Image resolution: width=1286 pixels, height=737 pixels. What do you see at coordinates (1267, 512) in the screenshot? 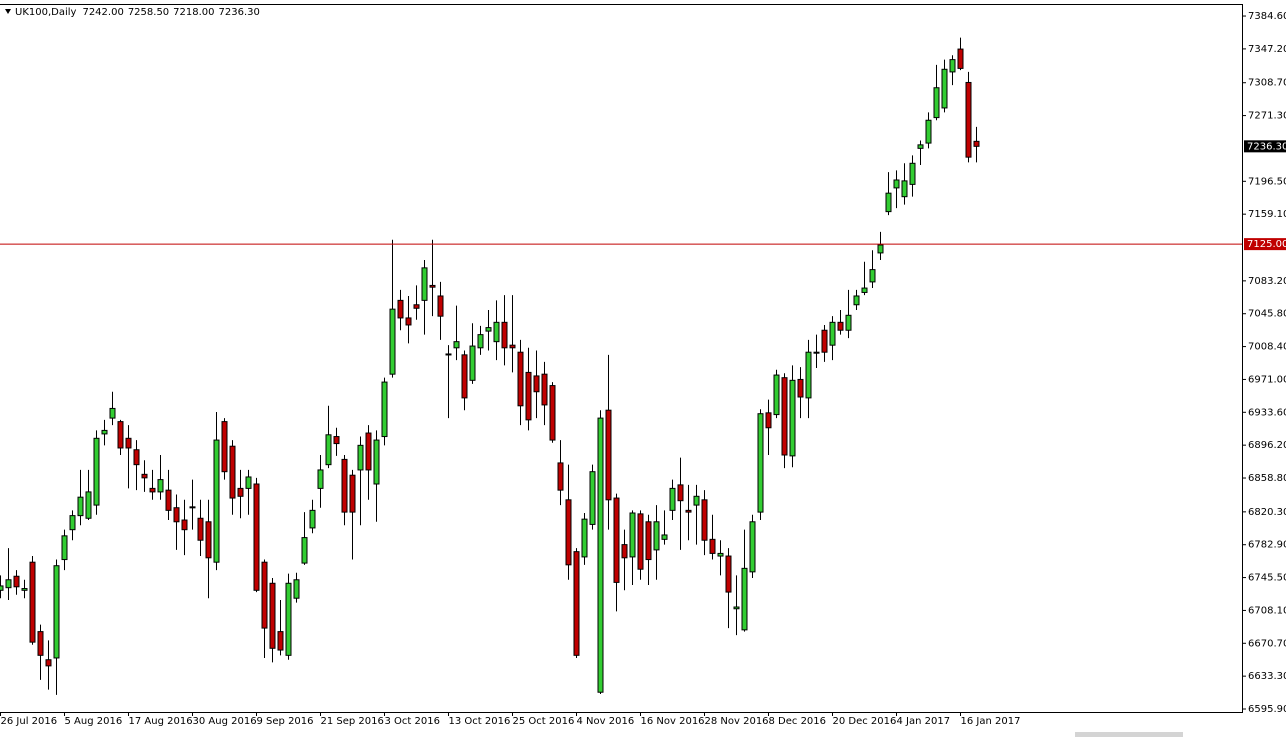
I see `y-tick-label: 6820.30` at bounding box center [1267, 512].